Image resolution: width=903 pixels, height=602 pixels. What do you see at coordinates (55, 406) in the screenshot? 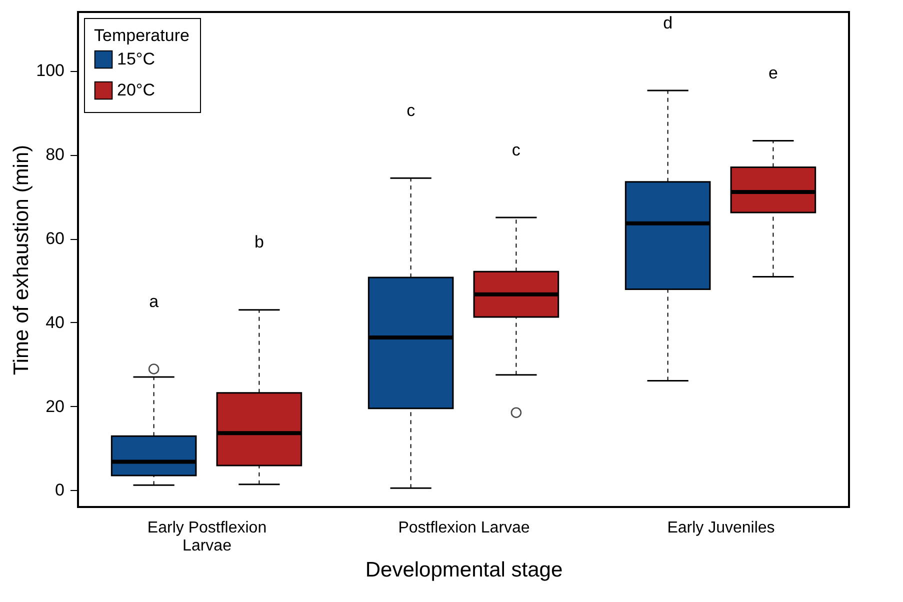
I see `y-tick-label: 20` at bounding box center [55, 406].